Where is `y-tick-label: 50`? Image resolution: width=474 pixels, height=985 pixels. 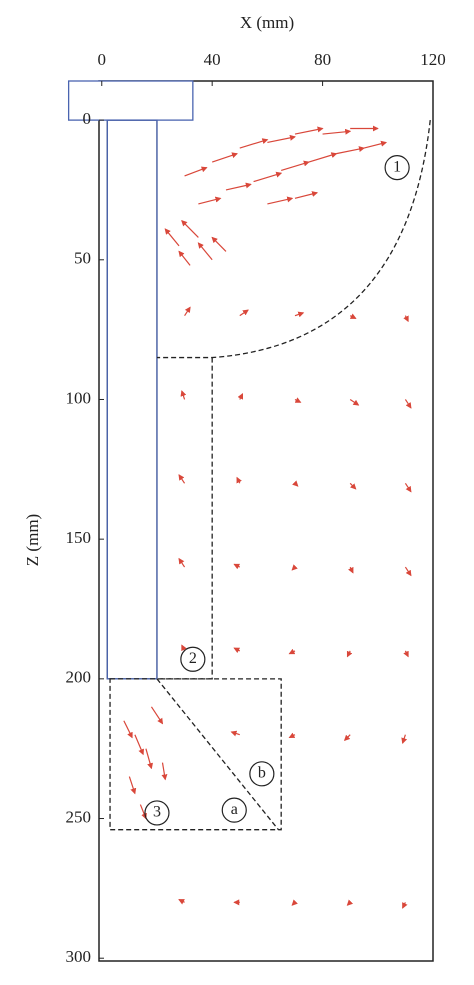 y-tick-label: 50 is located at coordinates (82, 258).